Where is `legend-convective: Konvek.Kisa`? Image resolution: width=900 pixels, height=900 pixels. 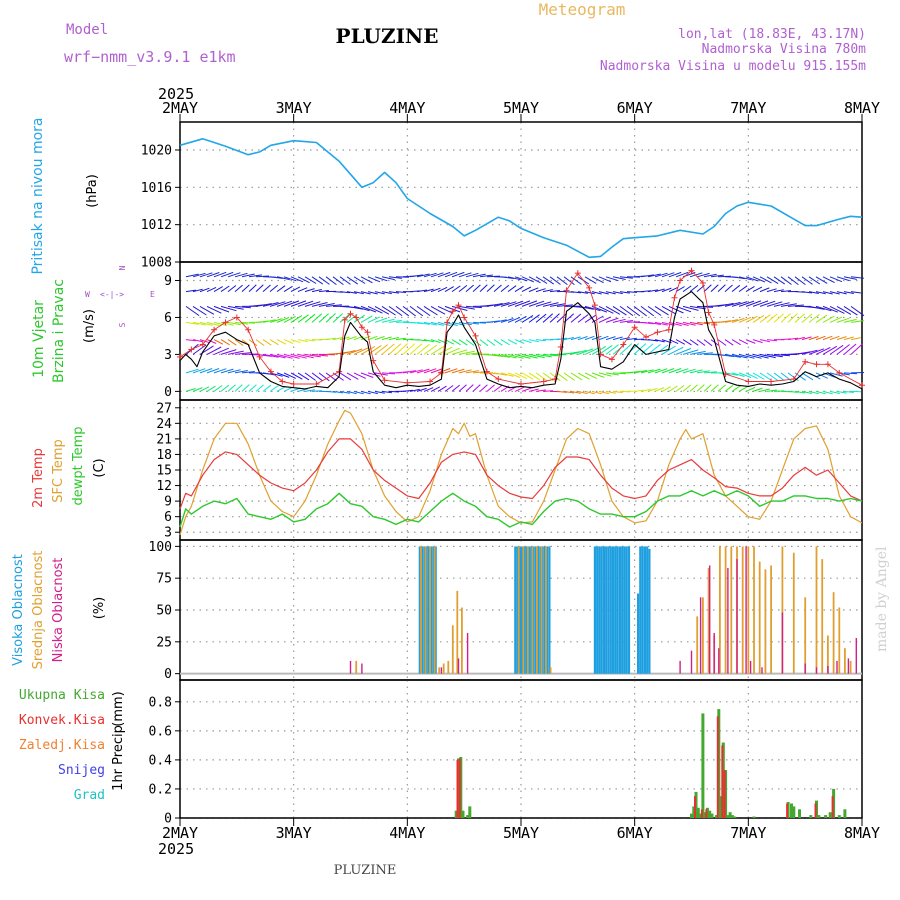 legend-convective: Konvek.Kisa is located at coordinates (62, 720).